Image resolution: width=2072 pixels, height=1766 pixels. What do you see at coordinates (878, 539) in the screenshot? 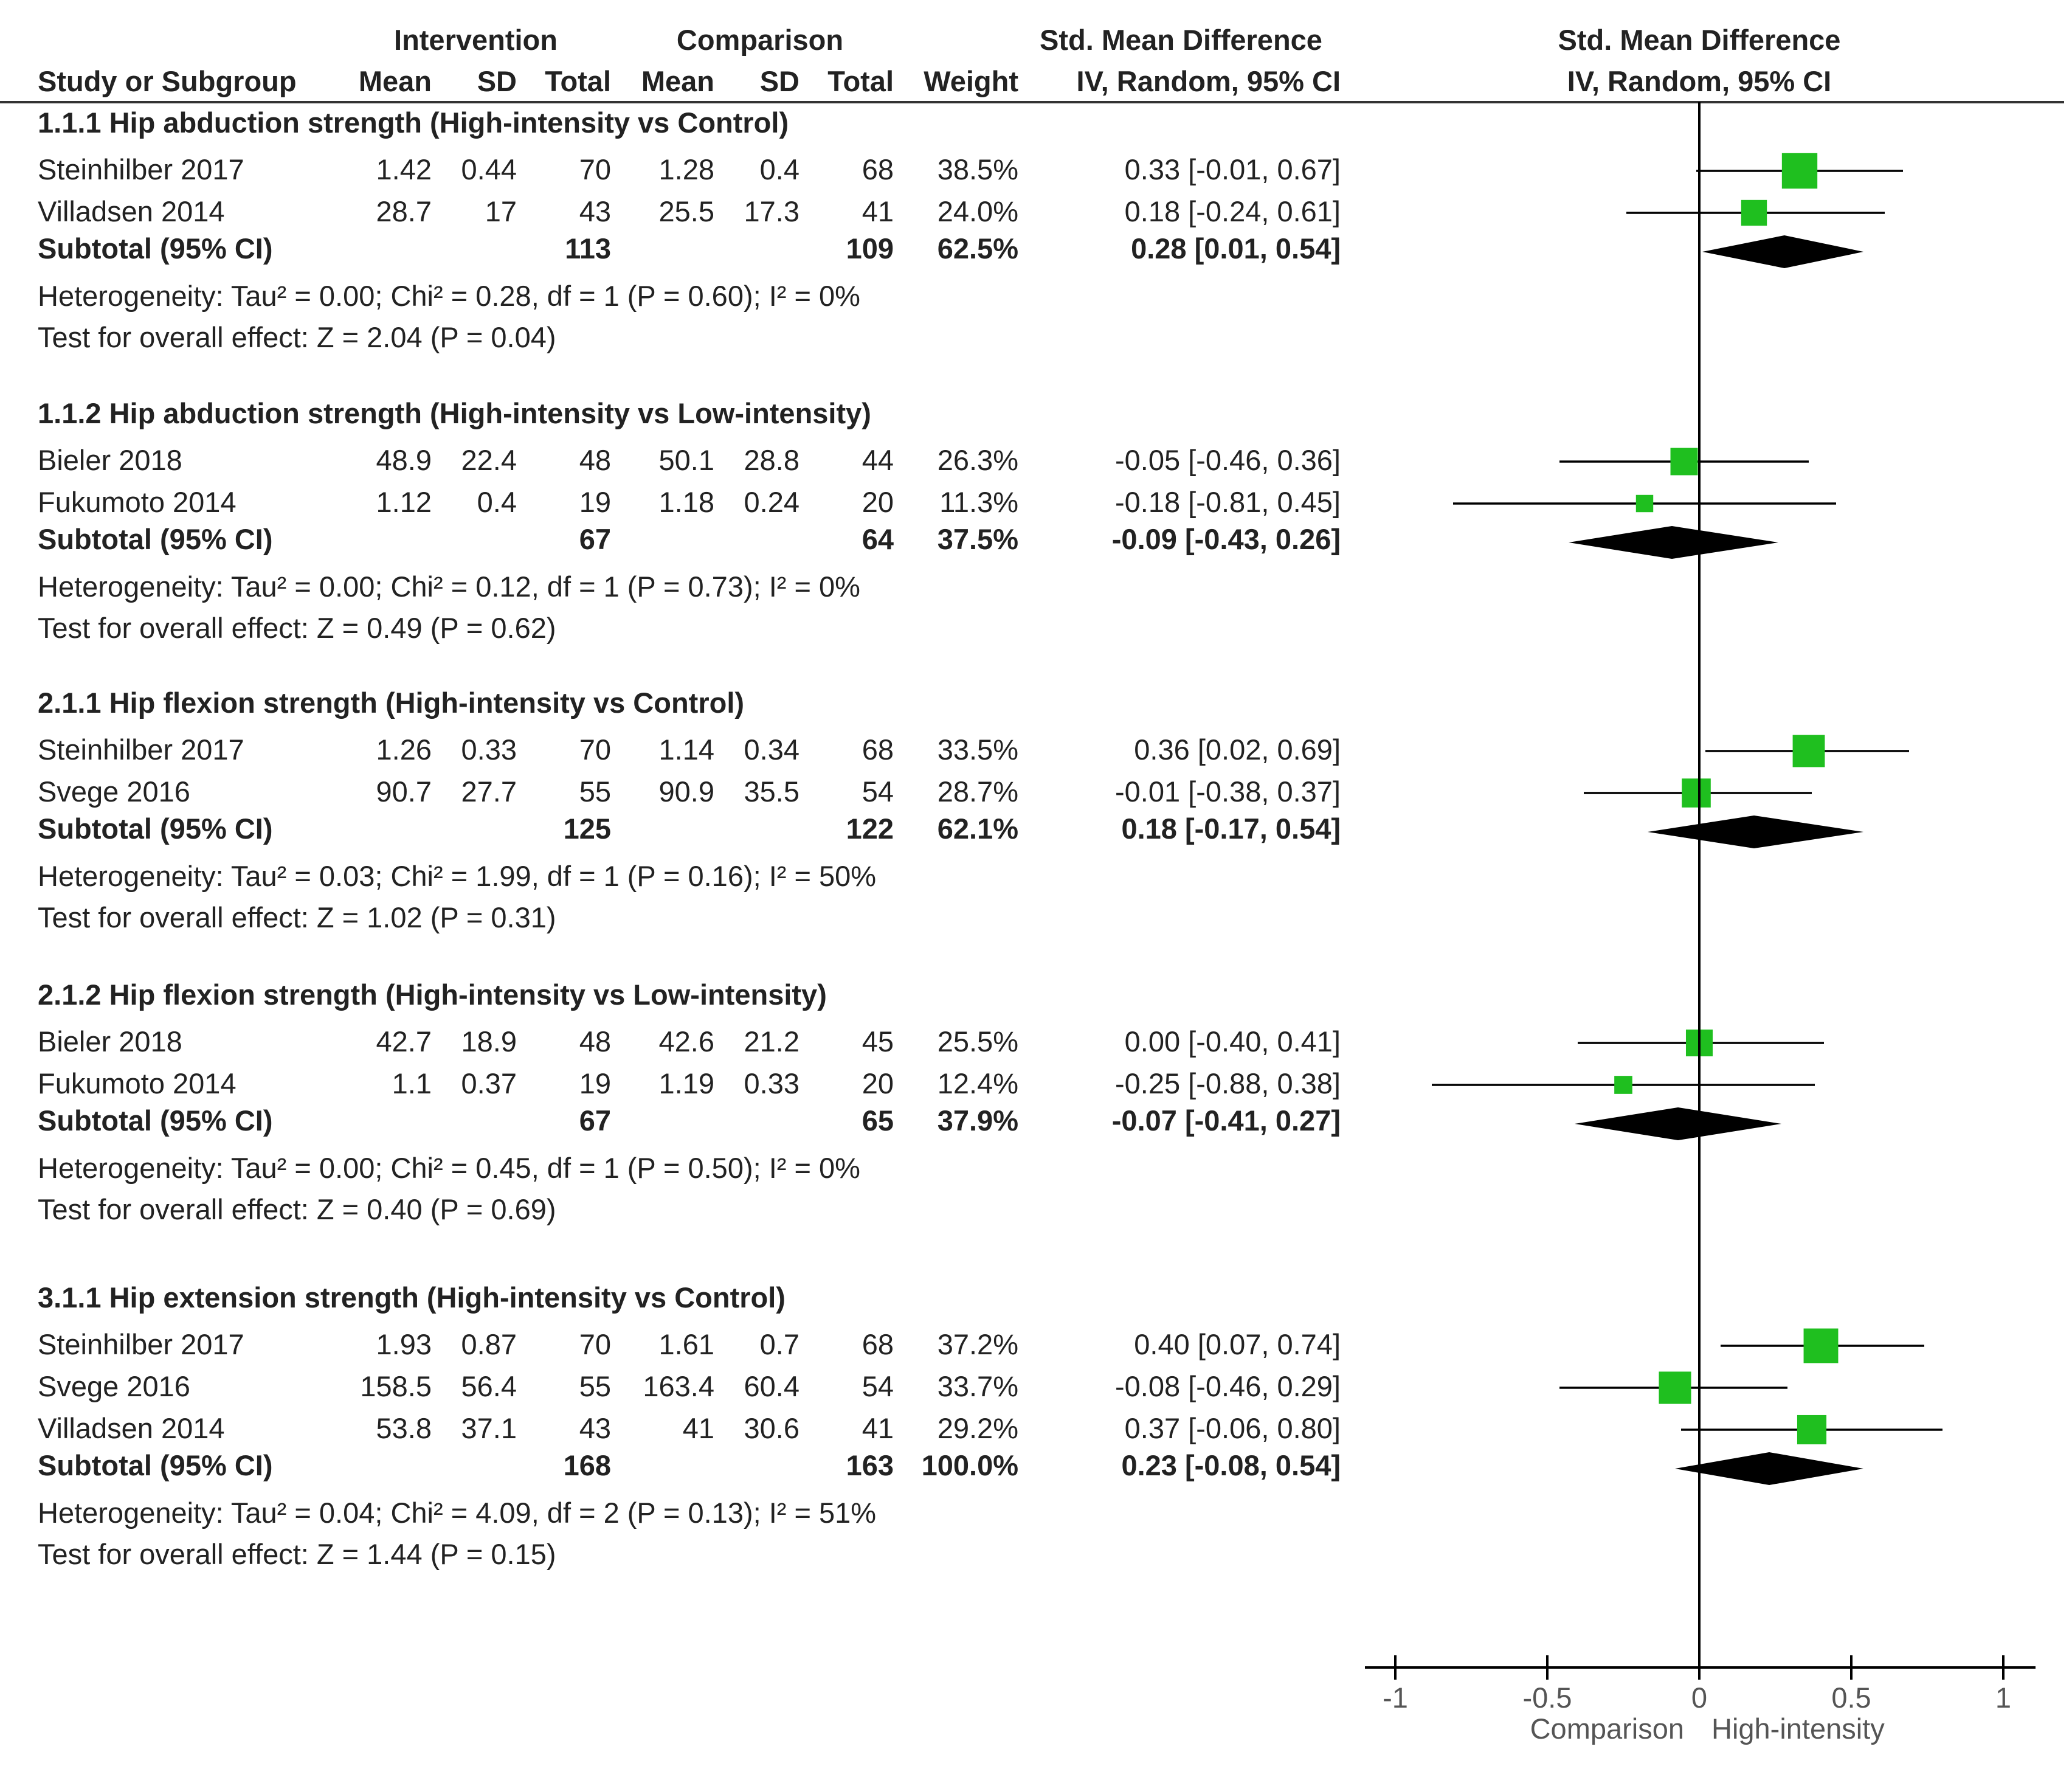
I see `subtotal-cmp-total: 64` at bounding box center [878, 539].